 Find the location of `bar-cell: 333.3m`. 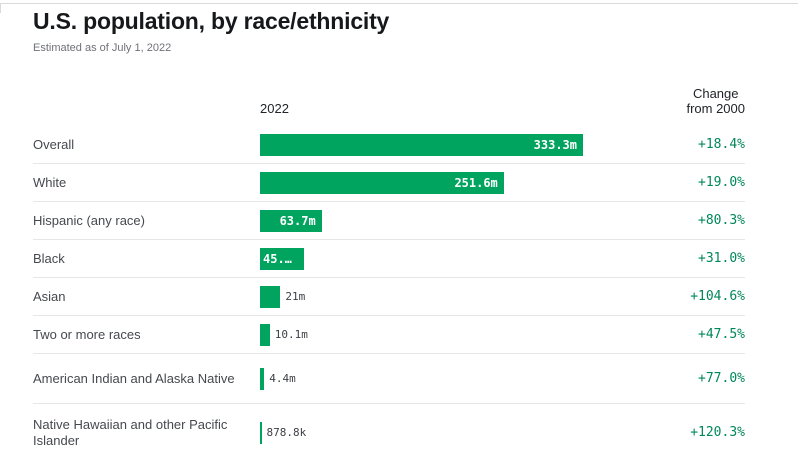

bar-cell: 333.3m is located at coordinates (456, 144).